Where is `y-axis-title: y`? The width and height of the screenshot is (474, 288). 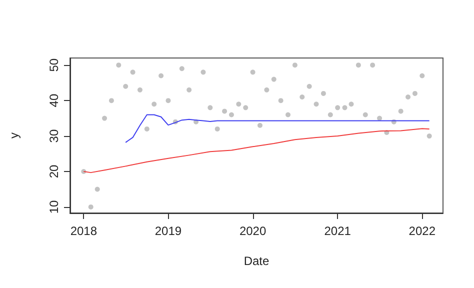
y-axis-title: y is located at coordinates (14, 135).